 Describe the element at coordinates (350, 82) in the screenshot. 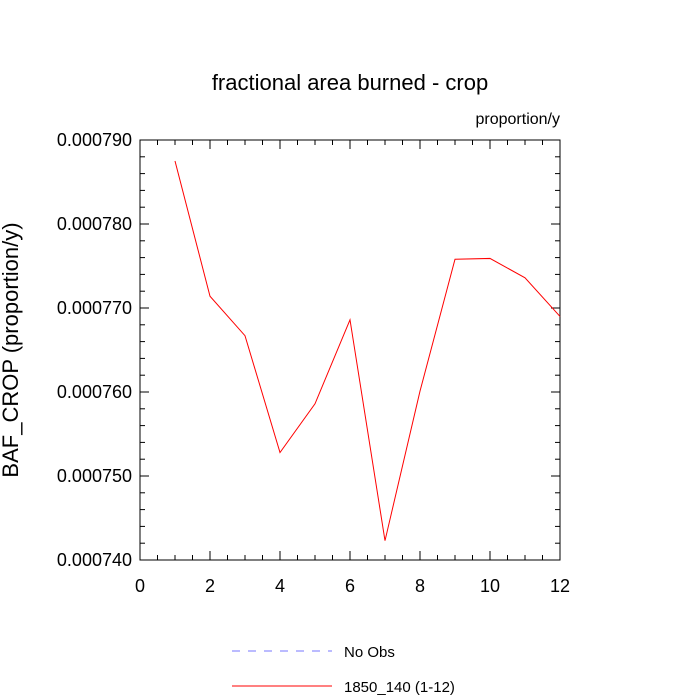

I see `chart-title: fractional area burned - crop` at that location.